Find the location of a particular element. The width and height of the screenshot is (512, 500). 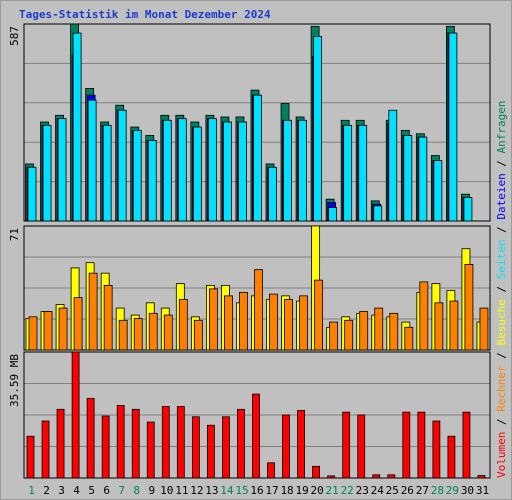

x-tick-label: 7 is located at coordinates (121, 490).